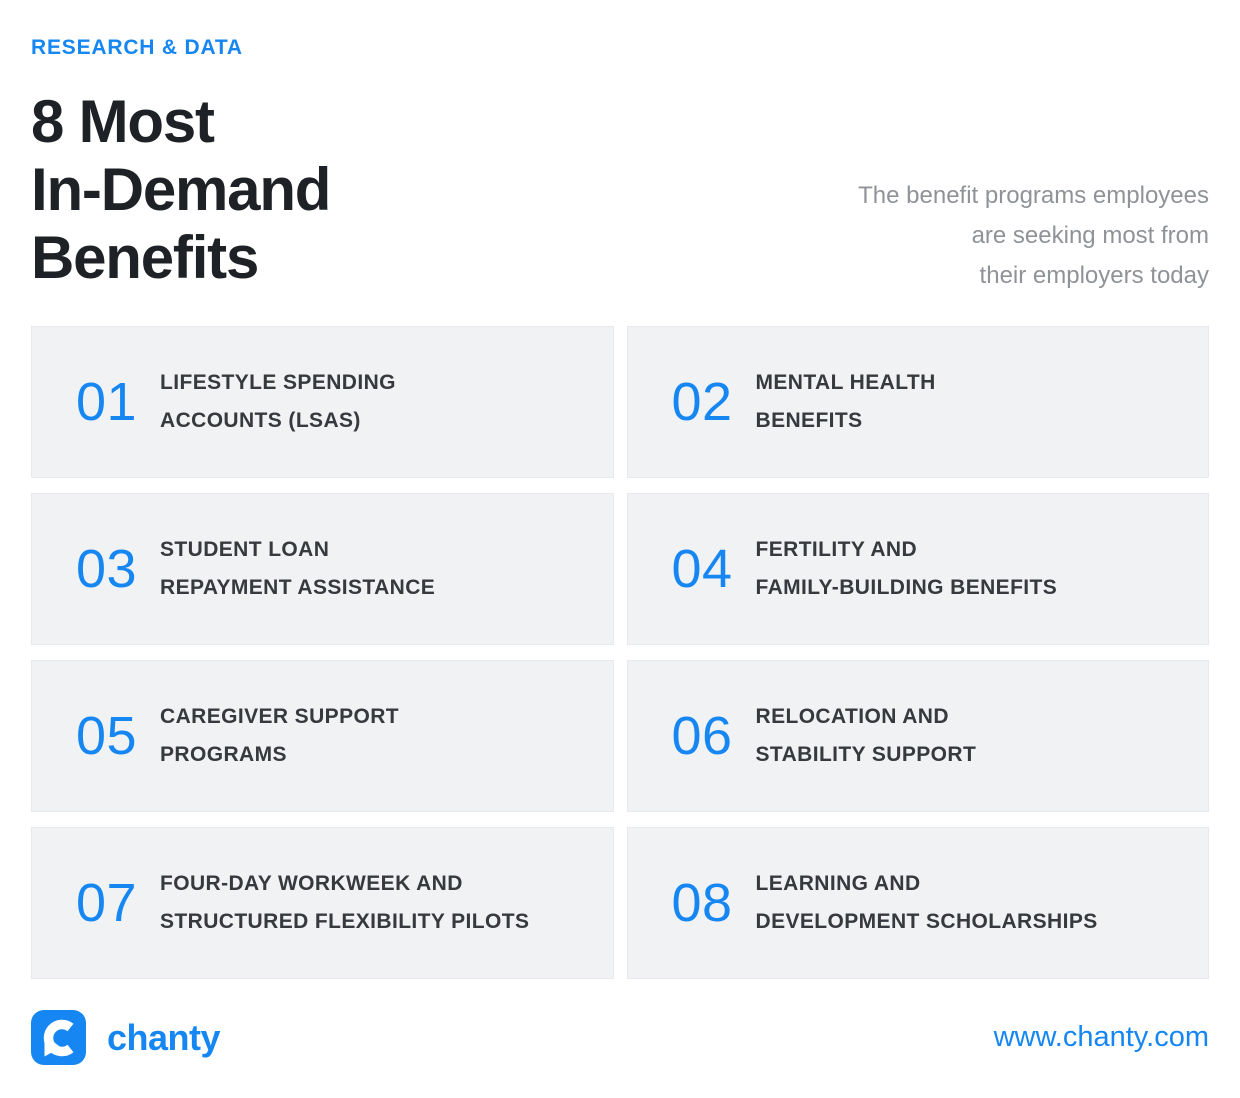  What do you see at coordinates (107, 736) in the screenshot?
I see `benefit-number: 05` at bounding box center [107, 736].